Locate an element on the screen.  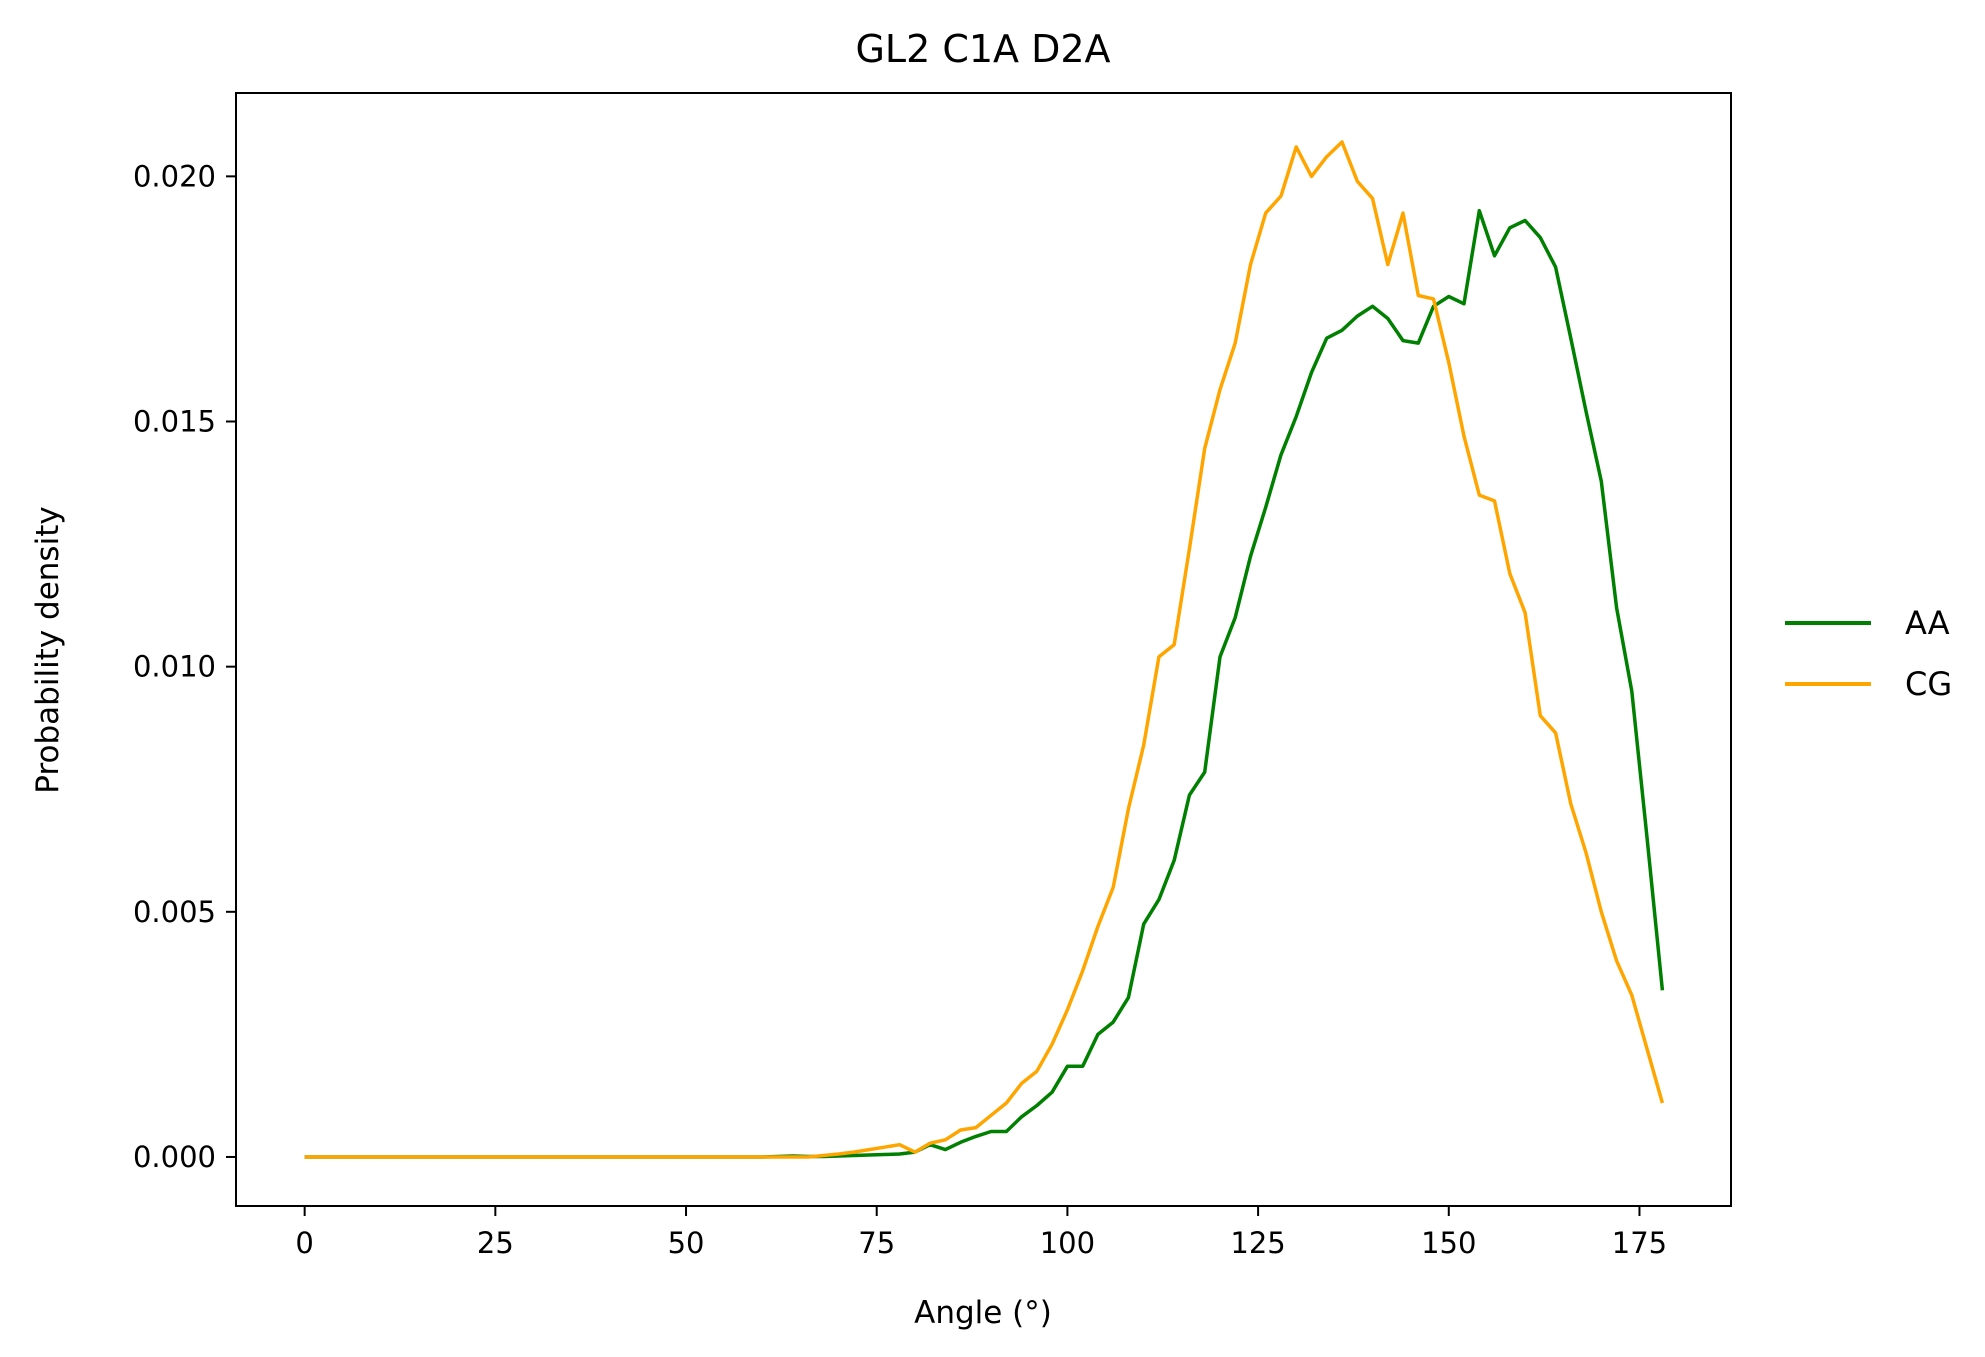
legend-label: CG is located at coordinates (1928, 684).